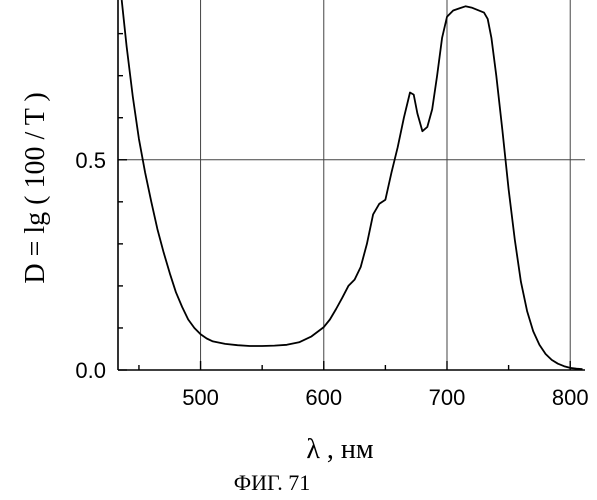 This screenshot has width=597, height=500. I want to click on x-tick-label-800: 800, so click(570, 397).